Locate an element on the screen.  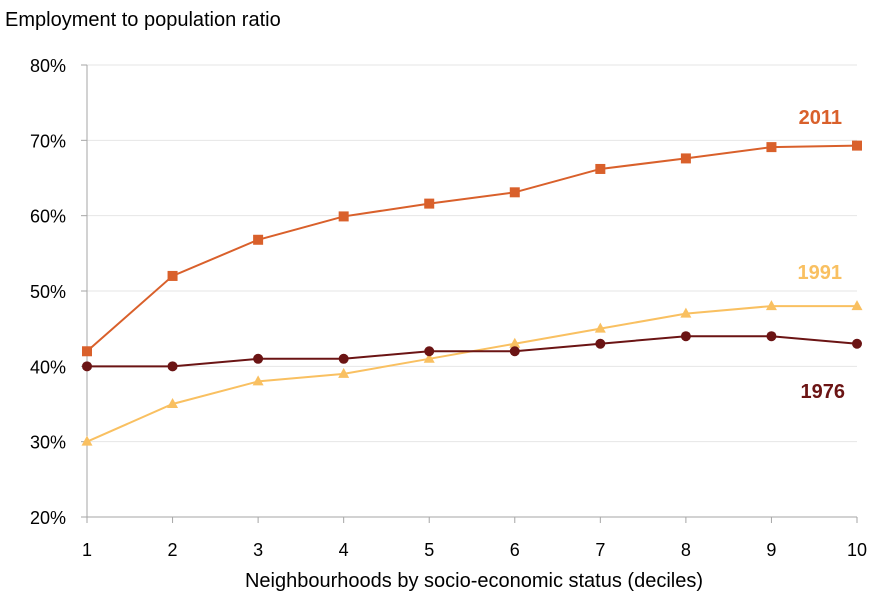
series-label: 2011 is located at coordinates (820, 118).